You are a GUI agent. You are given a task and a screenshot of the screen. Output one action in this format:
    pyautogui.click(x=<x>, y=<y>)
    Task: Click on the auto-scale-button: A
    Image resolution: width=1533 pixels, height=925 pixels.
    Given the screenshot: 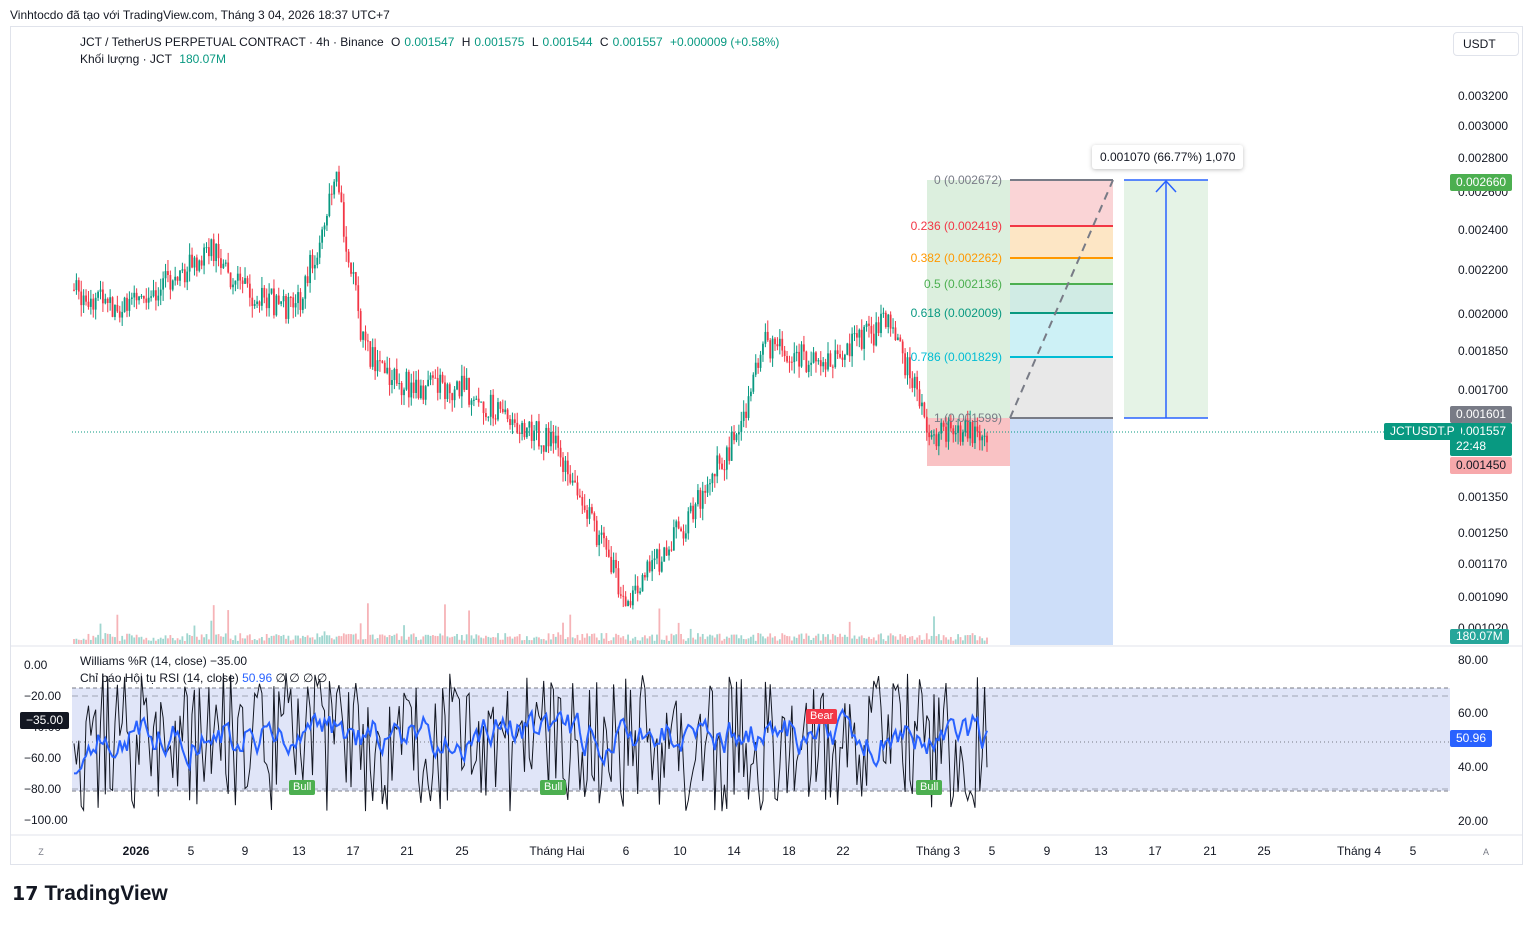 What is the action you would take?
    pyautogui.click(x=1485, y=852)
    